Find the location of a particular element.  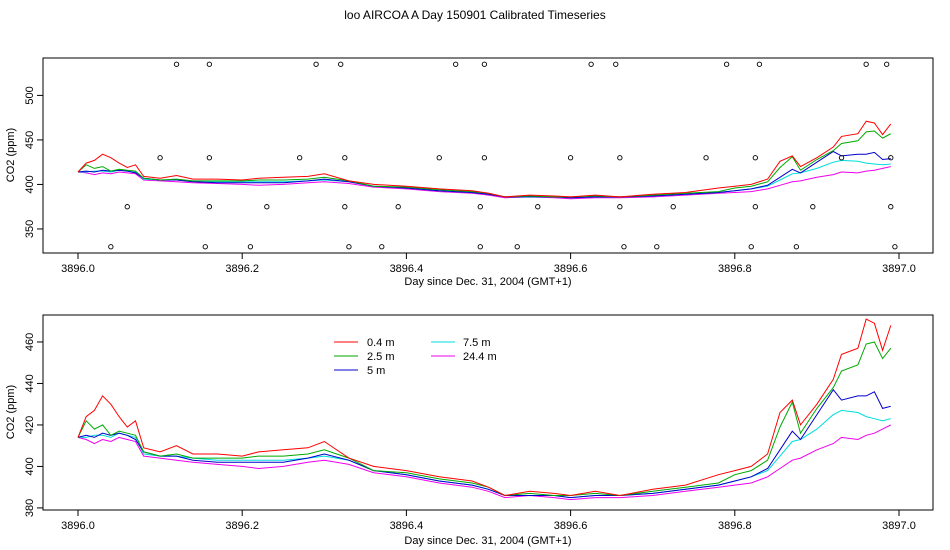

series-line-5-m is located at coordinates (484, 174).